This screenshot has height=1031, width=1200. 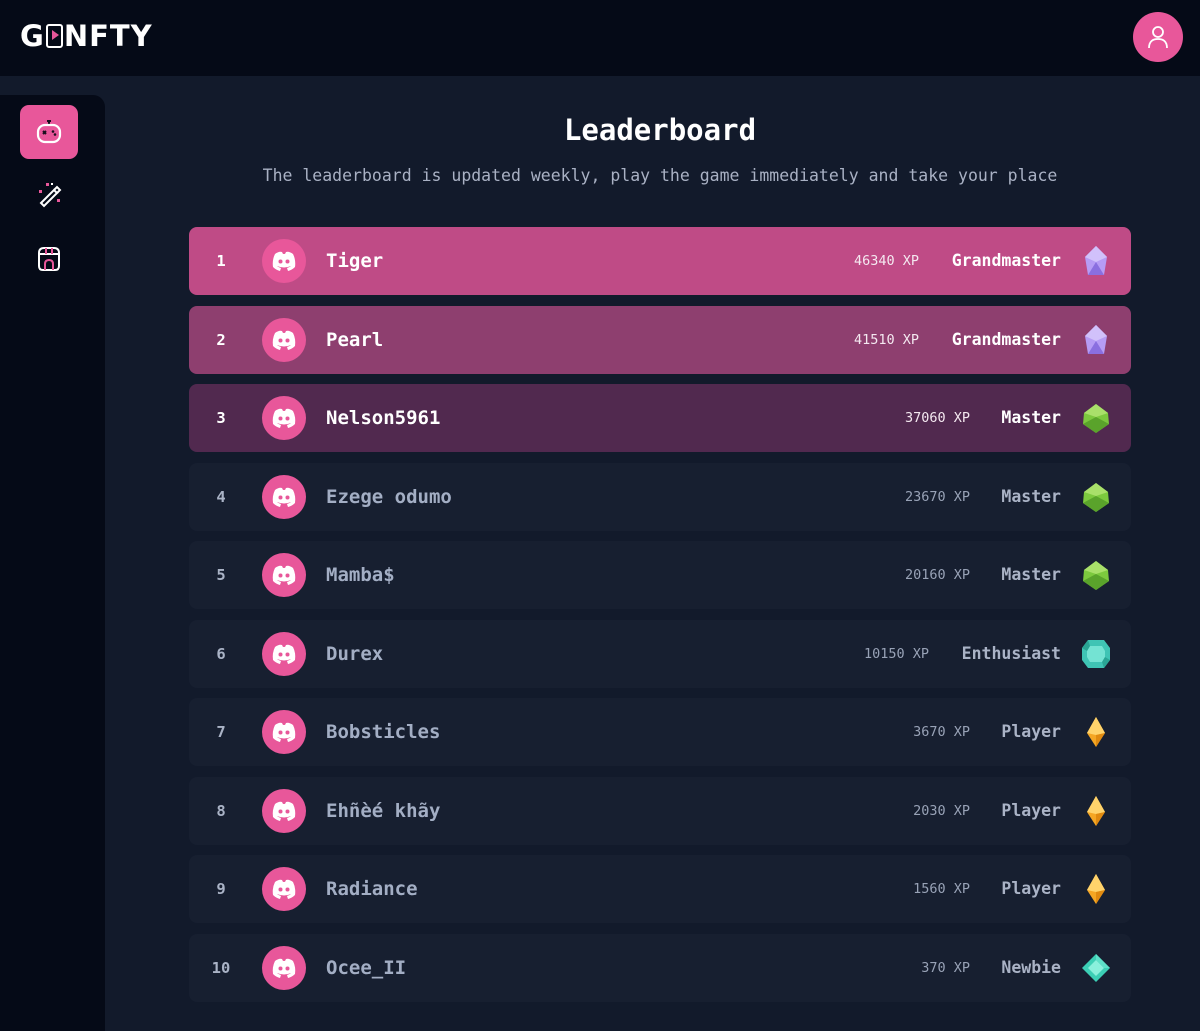 What do you see at coordinates (660, 968) in the screenshot?
I see `leaderboard-row: 10 Ocee_II 370 XP Newbie` at bounding box center [660, 968].